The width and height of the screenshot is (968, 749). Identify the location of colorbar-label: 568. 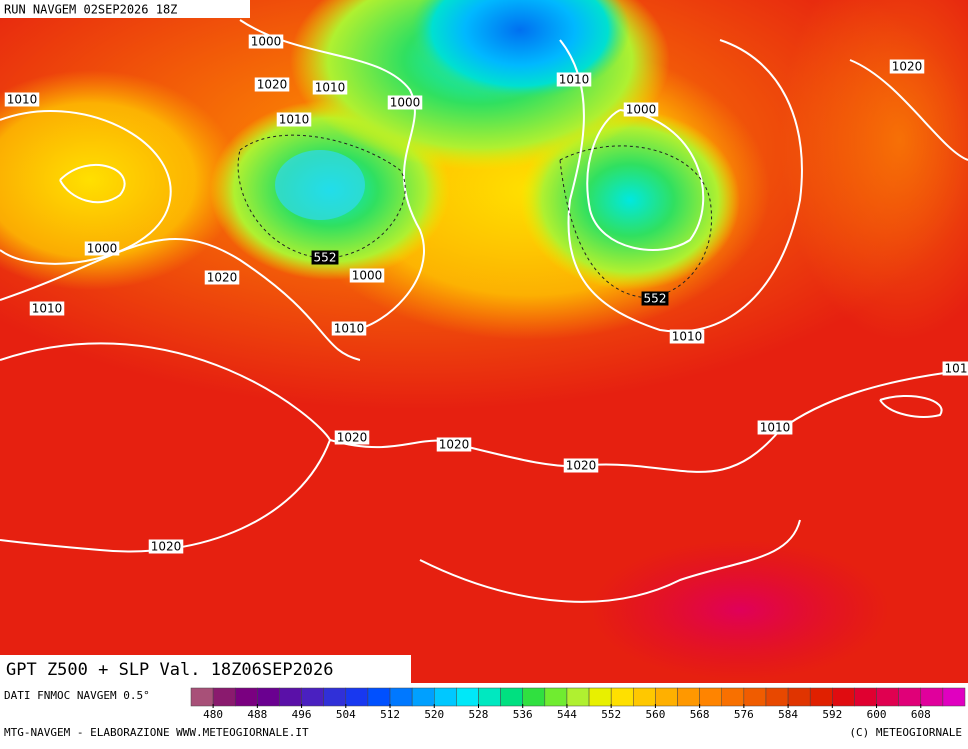
(700, 714).